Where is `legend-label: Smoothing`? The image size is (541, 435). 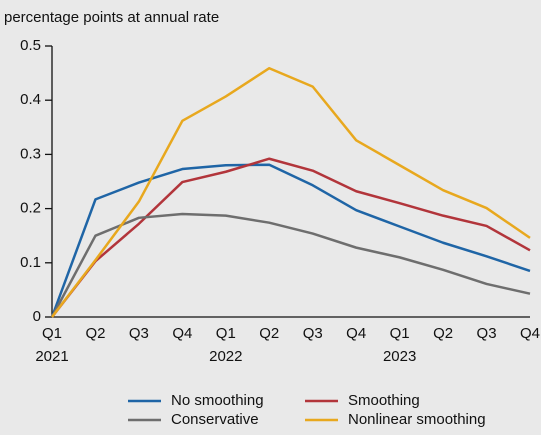 legend-label: Smoothing is located at coordinates (384, 400).